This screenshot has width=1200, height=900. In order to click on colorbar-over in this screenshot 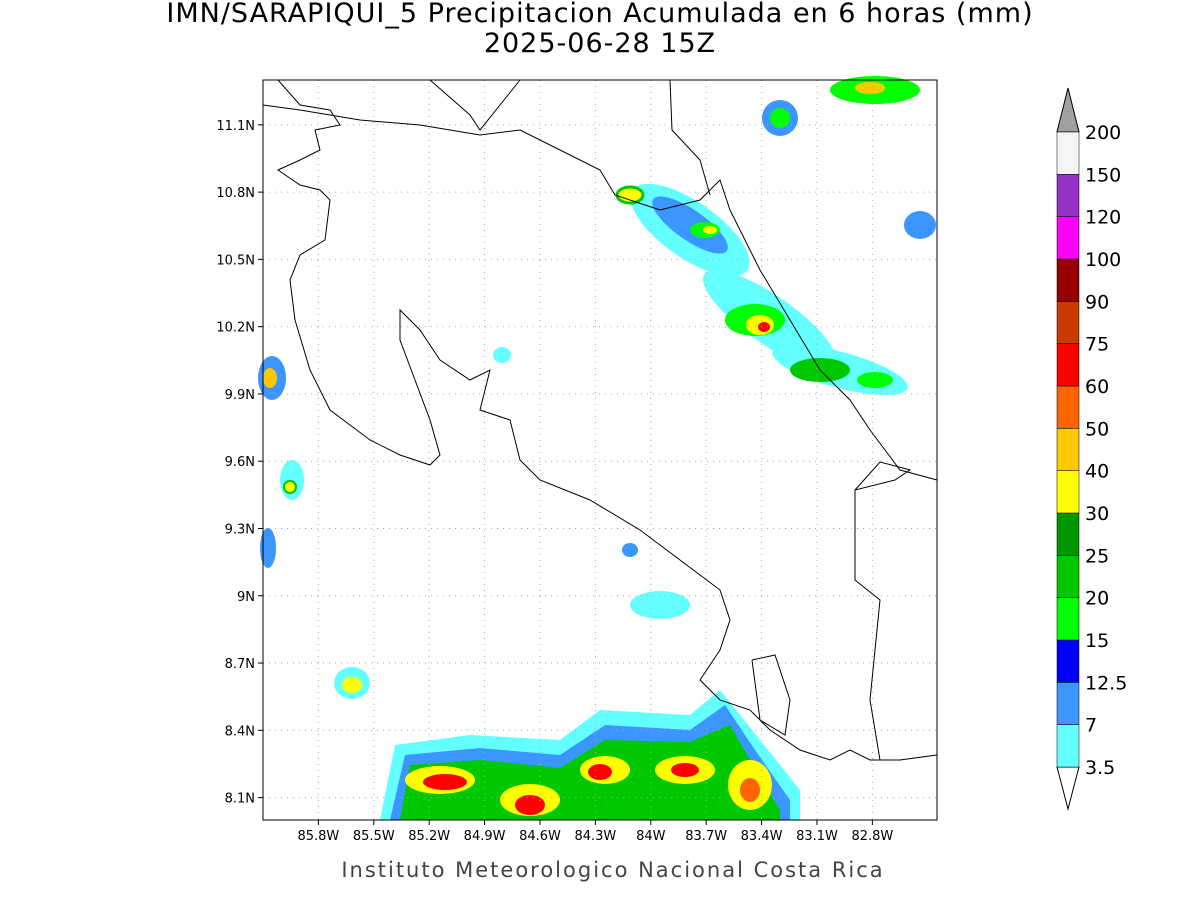, I will do `click(1068, 110)`.